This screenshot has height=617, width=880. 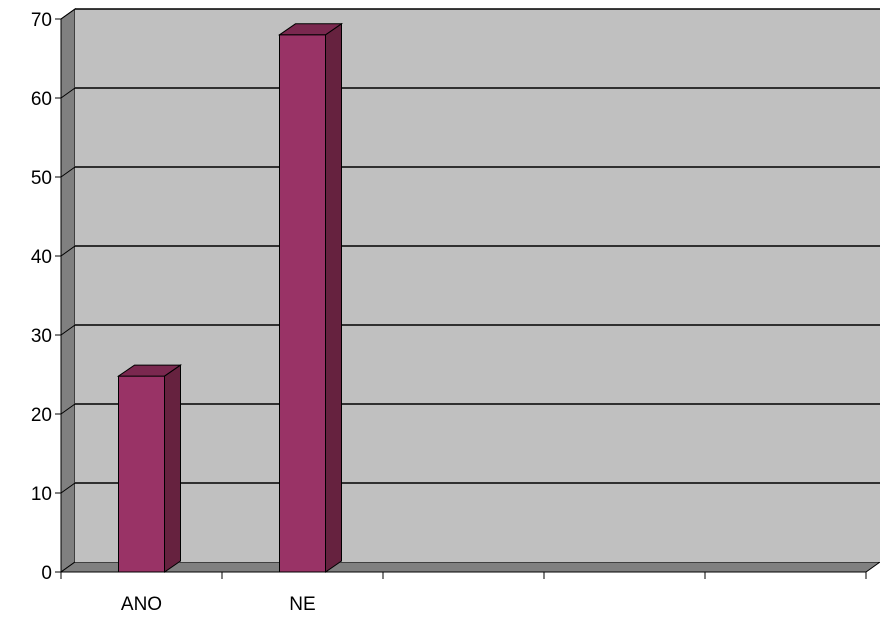 I want to click on y-tick-label: 40, so click(x=41, y=257).